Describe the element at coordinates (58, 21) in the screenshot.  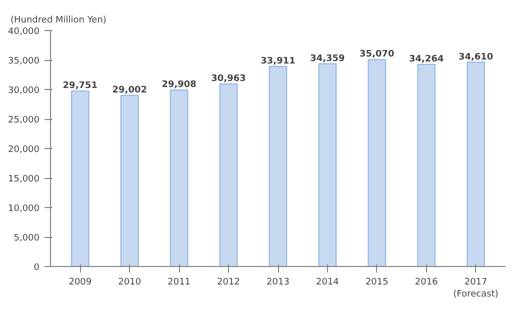
I see `y-axis-title: (Hundred Million Yen)` at that location.